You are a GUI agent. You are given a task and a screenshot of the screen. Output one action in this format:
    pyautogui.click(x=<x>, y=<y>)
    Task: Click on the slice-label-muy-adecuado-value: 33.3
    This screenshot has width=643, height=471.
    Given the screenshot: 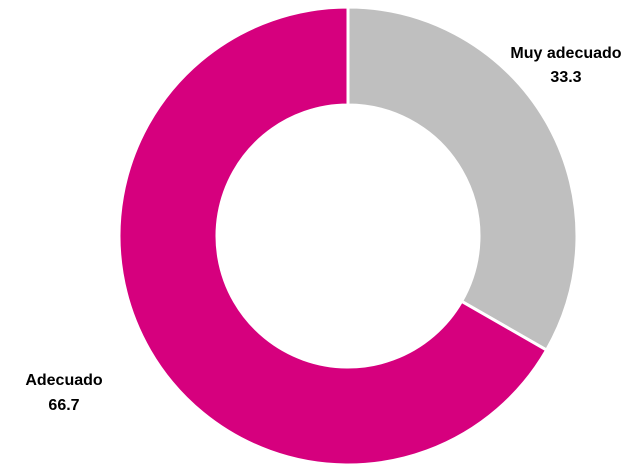 What is the action you would take?
    pyautogui.click(x=565, y=77)
    